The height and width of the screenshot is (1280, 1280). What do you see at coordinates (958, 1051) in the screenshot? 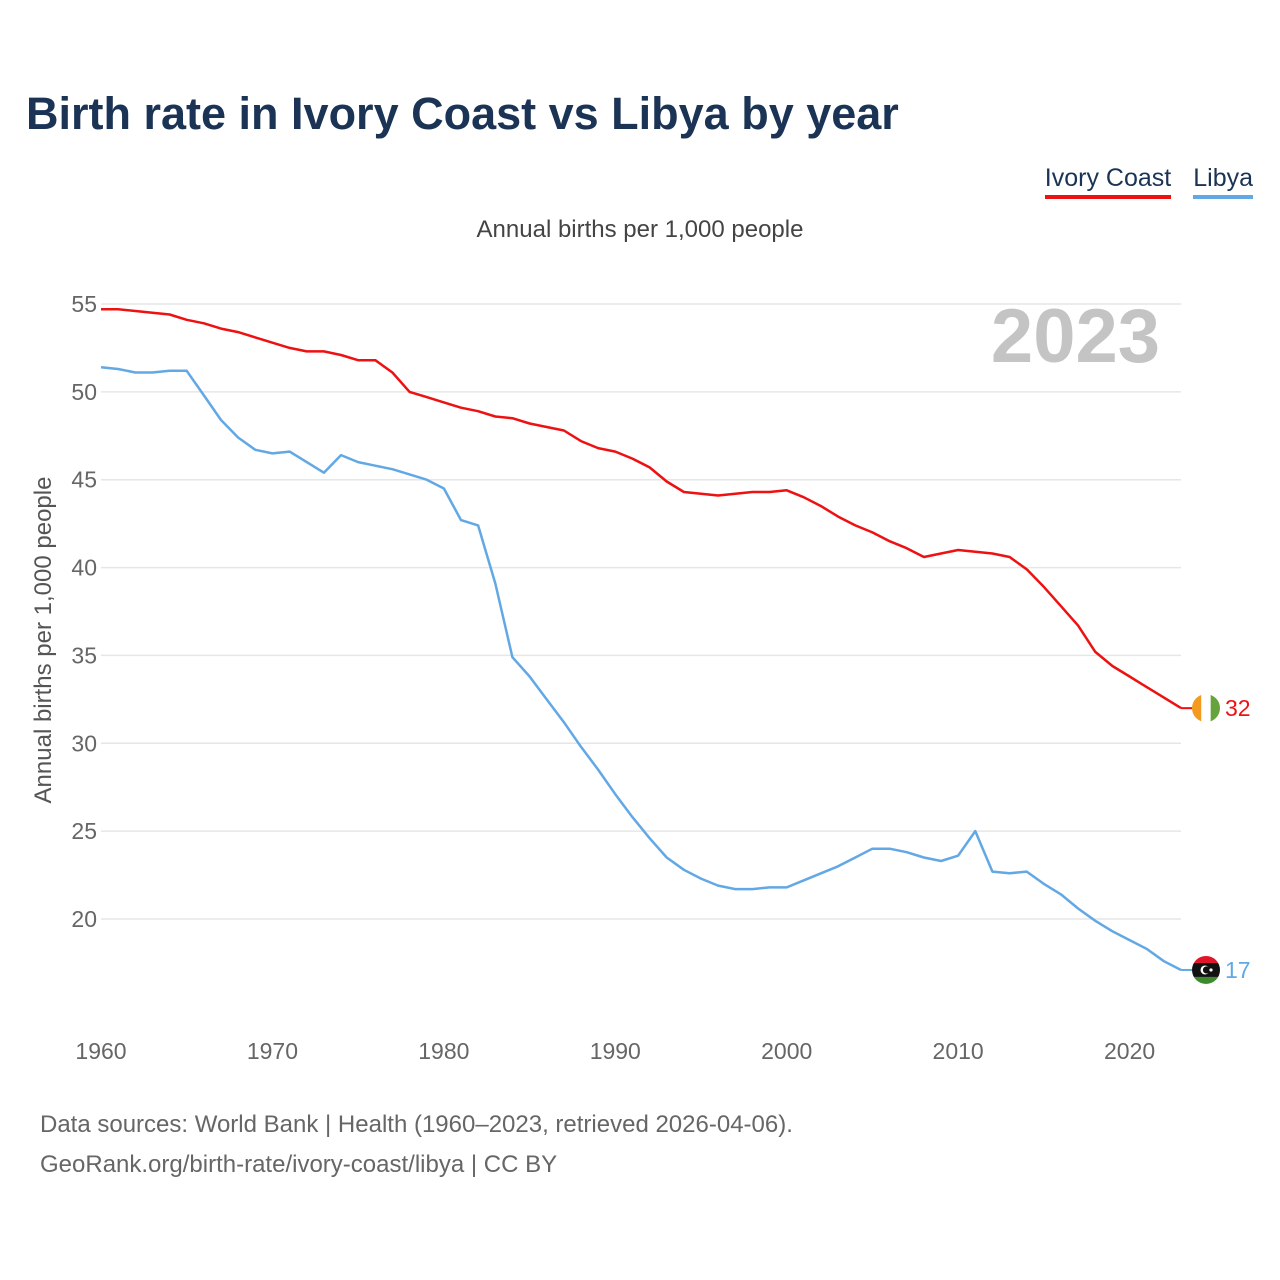
I see `x-tick-label: 2010` at bounding box center [958, 1051].